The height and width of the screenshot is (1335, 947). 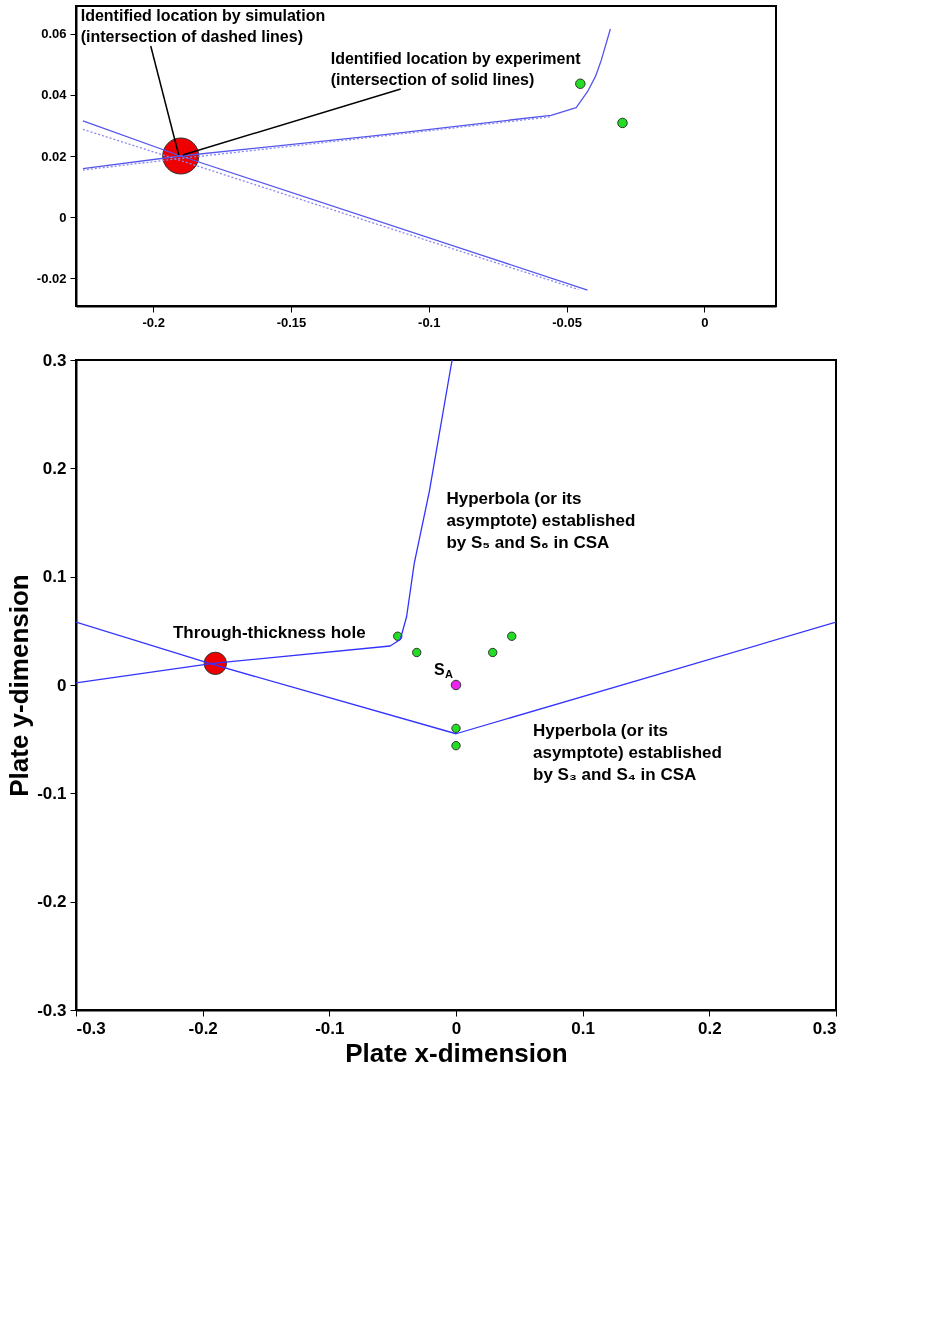 I want to click on x-tick-label: -0.15, so click(x=291, y=322).